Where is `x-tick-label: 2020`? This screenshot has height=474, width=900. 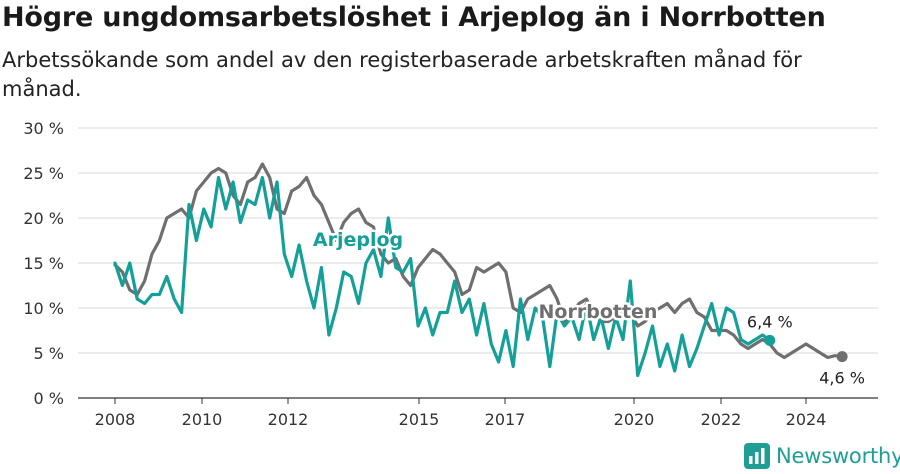 x-tick-label: 2020 is located at coordinates (634, 419).